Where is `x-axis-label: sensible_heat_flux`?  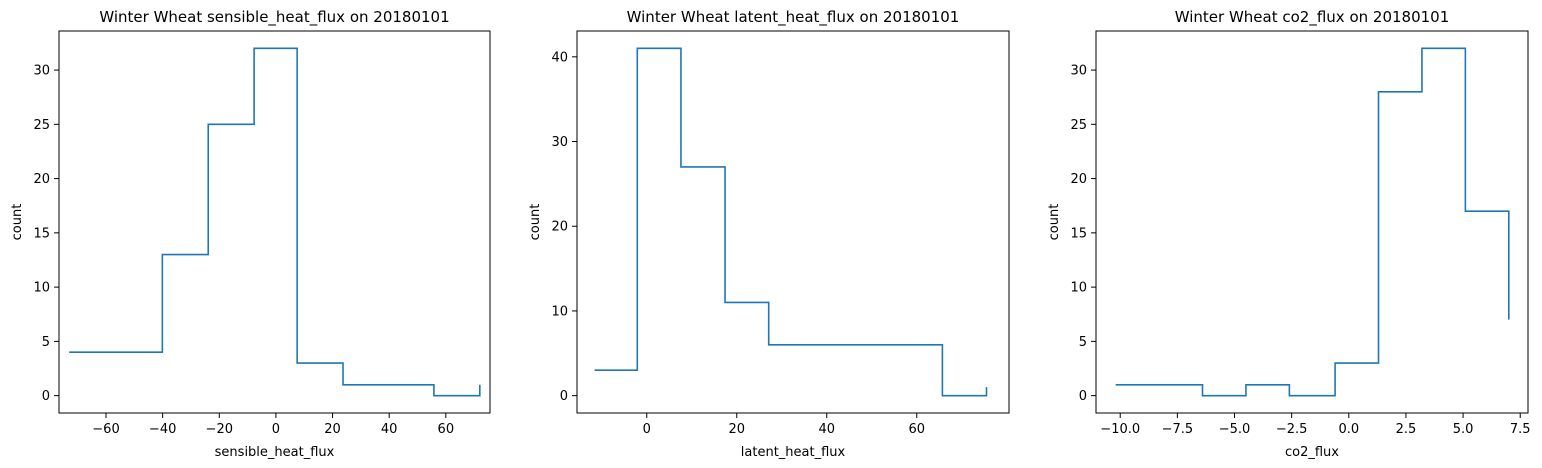 x-axis-label: sensible_heat_flux is located at coordinates (275, 452).